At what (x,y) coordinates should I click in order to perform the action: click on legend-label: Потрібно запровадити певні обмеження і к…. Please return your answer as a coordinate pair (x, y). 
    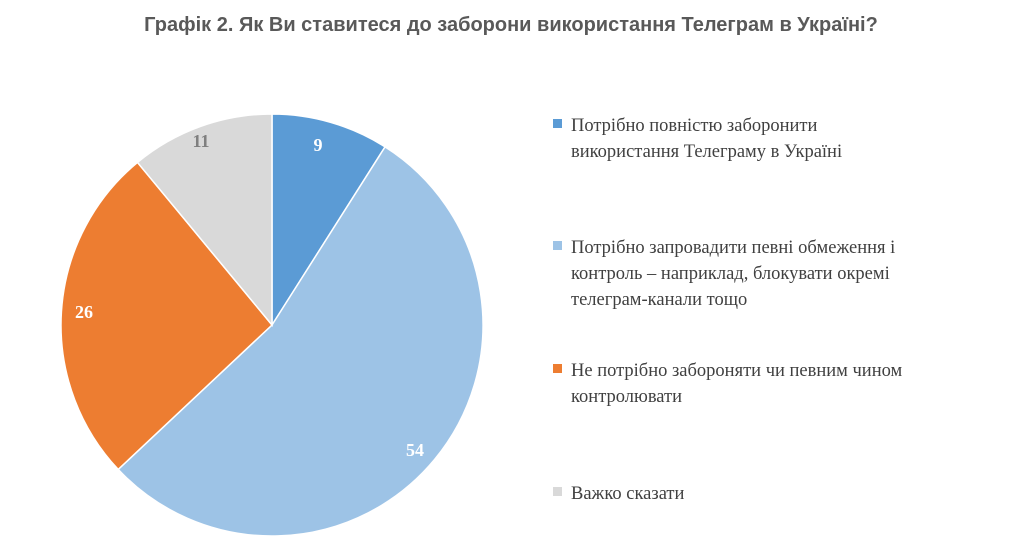
    Looking at the image, I should click on (733, 274).